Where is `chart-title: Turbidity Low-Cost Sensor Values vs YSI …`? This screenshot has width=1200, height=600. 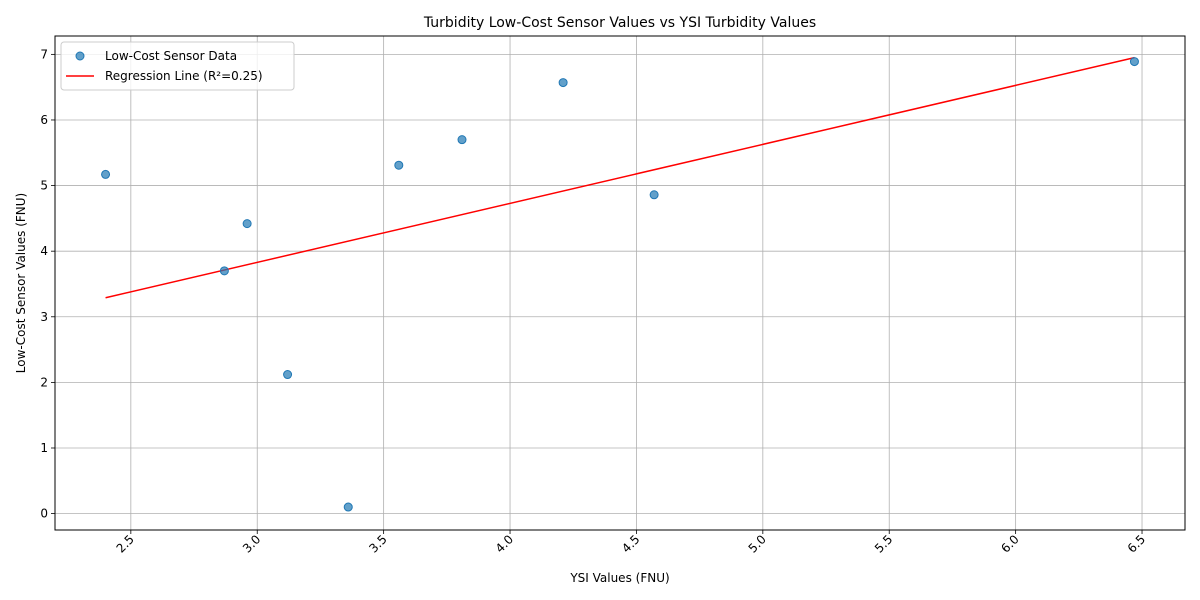 chart-title: Turbidity Low-Cost Sensor Values vs YSI … is located at coordinates (619, 23).